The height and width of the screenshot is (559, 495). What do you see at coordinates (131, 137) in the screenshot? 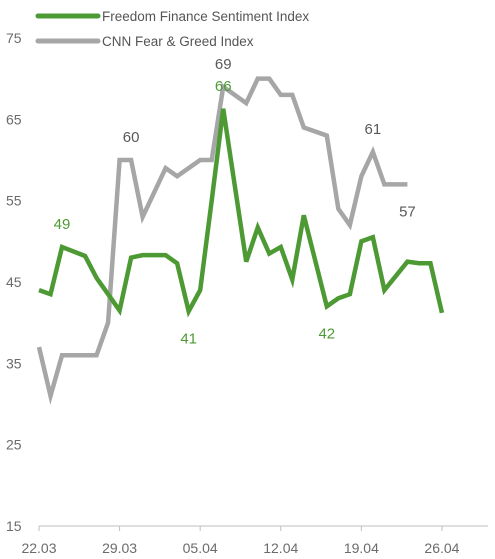
I see `data-label-cnn: 60` at bounding box center [131, 137].